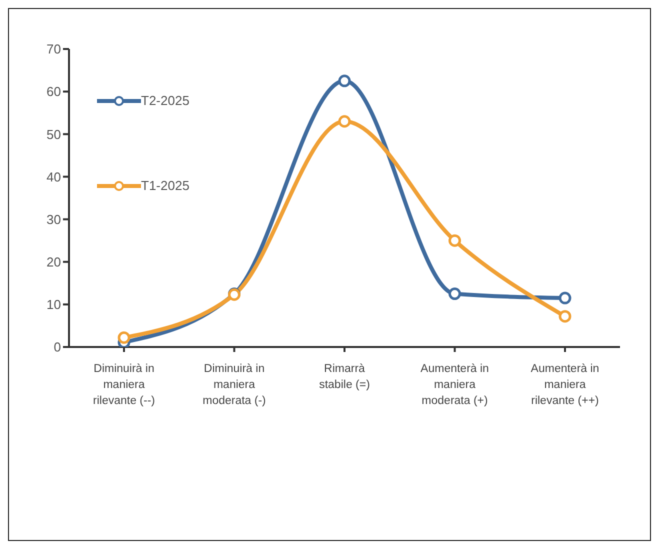  I want to click on y-tick-label: 30, so click(53, 219).